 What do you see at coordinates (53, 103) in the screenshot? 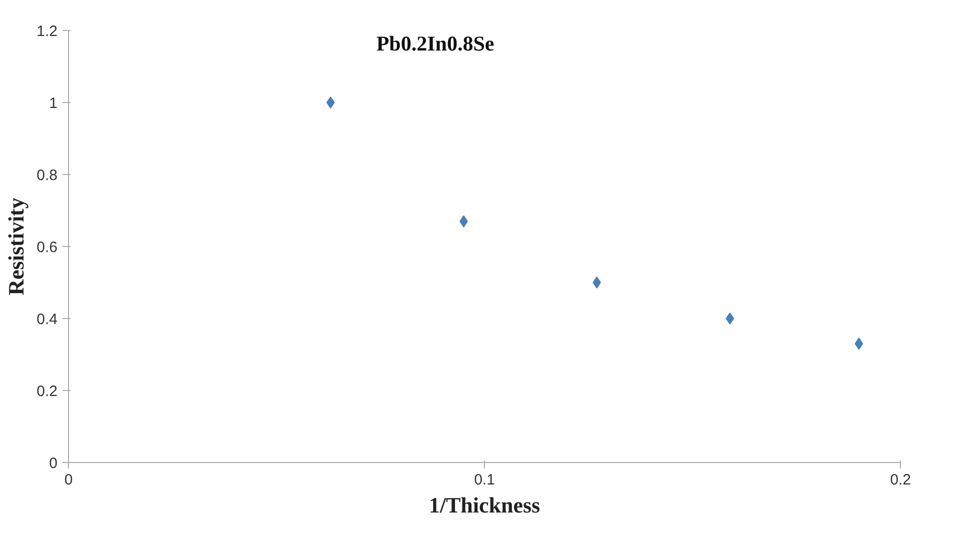
I see `y-tick-label: 1` at bounding box center [53, 103].